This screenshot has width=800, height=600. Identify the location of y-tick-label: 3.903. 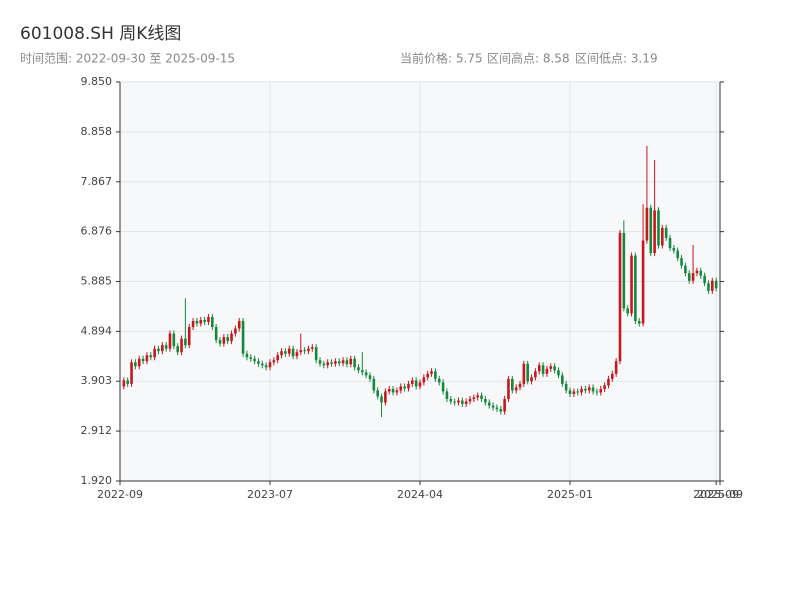
(97, 380).